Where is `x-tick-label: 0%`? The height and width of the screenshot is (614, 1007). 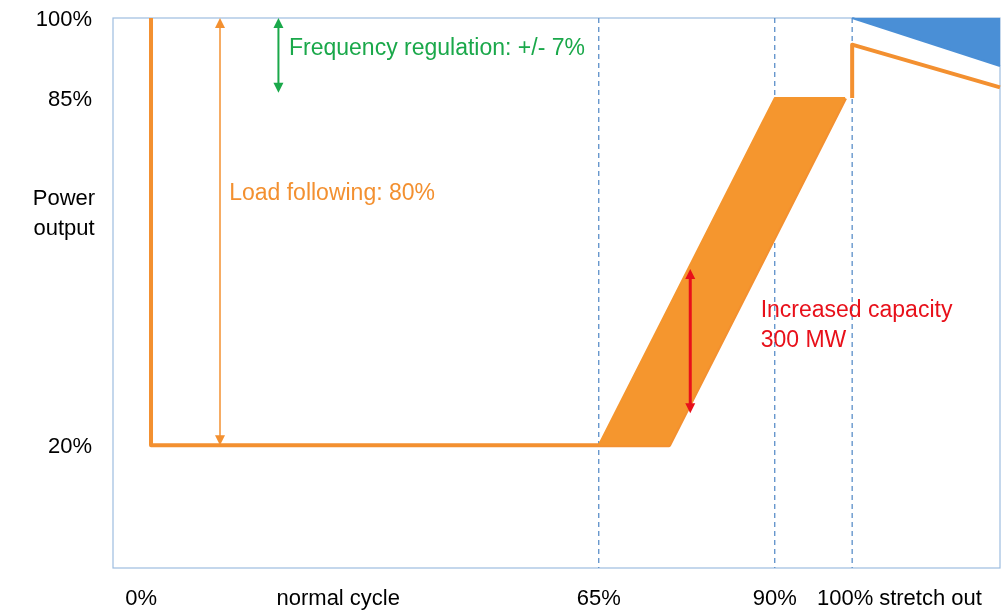
x-tick-label: 0% is located at coordinates (141, 597).